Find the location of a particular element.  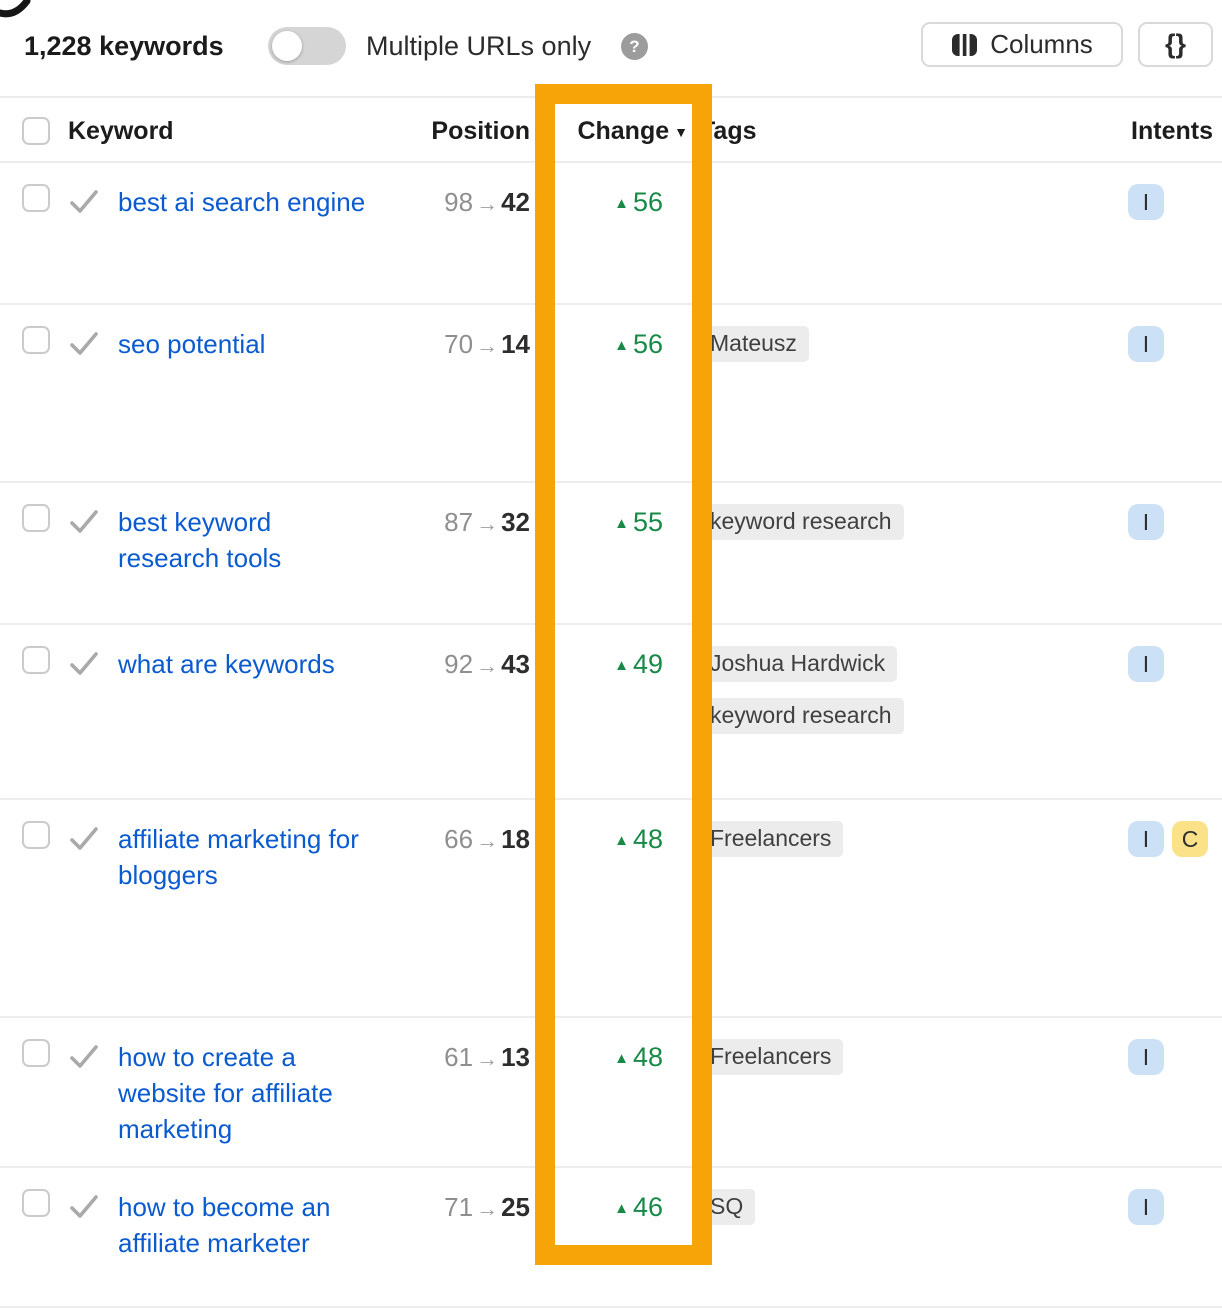

column-header-keyword: Keyword is located at coordinates (121, 131).